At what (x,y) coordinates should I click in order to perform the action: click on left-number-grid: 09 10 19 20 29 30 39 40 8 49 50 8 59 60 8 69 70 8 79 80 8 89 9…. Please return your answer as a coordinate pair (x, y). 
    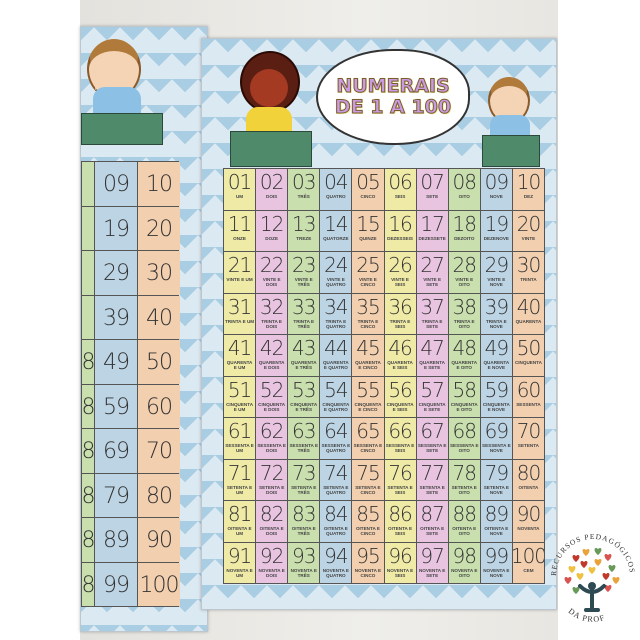
    Looking at the image, I should click on (130, 384).